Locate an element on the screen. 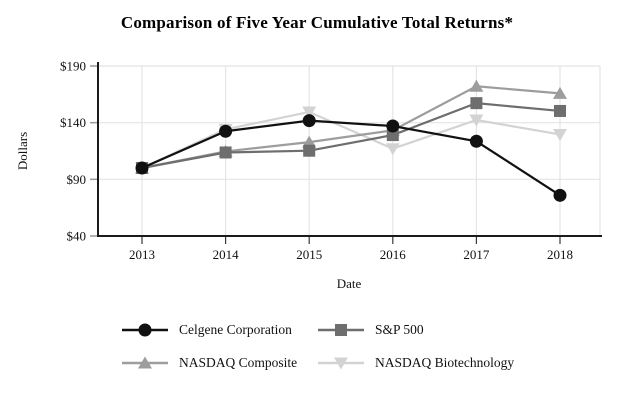 Image resolution: width=634 pixels, height=400 pixels. legend-marker-square-icon is located at coordinates (341, 330).